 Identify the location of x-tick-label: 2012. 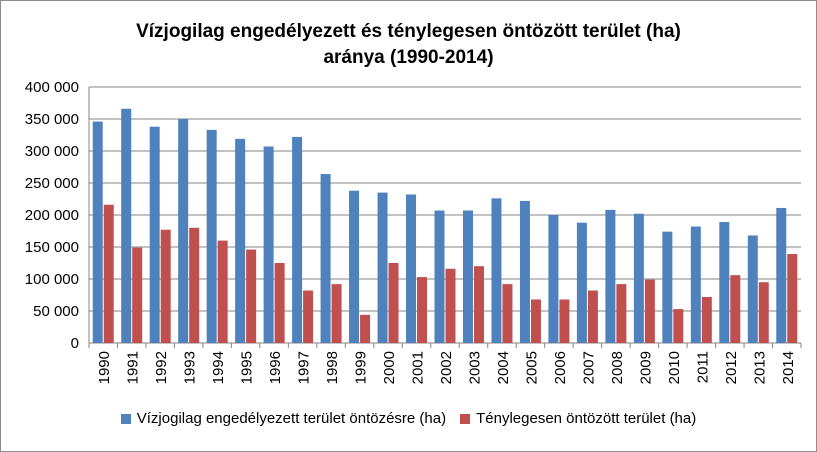
(731, 367).